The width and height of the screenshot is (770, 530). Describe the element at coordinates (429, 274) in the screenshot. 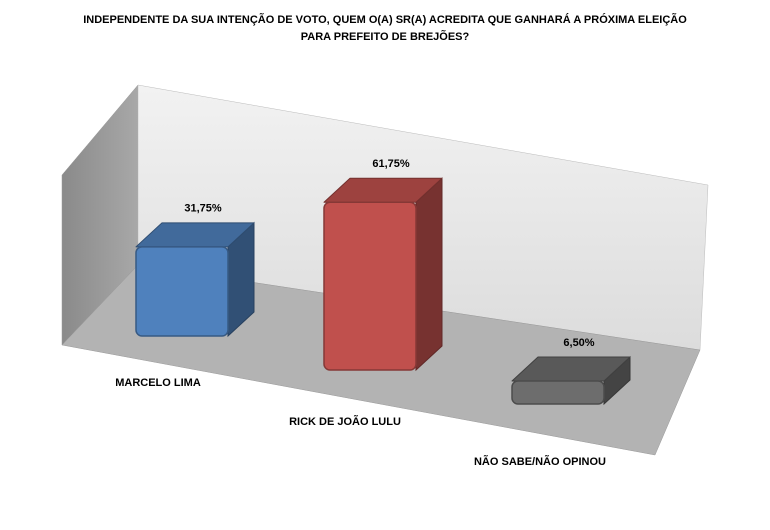

I see `bar-side` at that location.